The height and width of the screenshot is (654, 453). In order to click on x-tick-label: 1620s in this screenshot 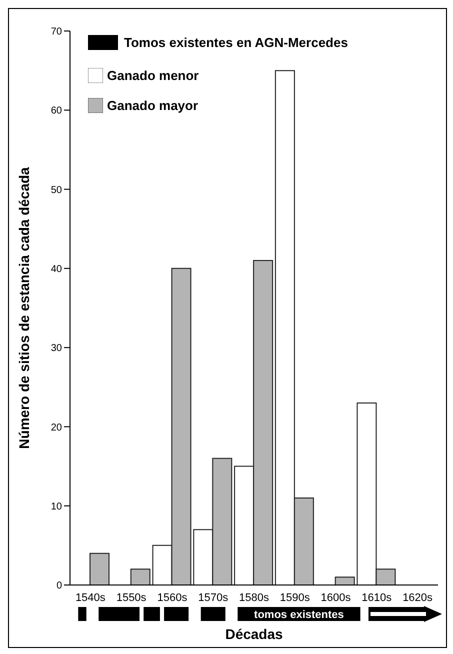, I will do `click(418, 598)`.